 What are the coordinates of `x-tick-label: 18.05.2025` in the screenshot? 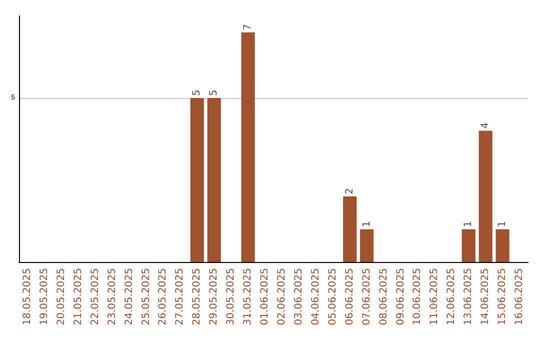 It's located at (27, 297).